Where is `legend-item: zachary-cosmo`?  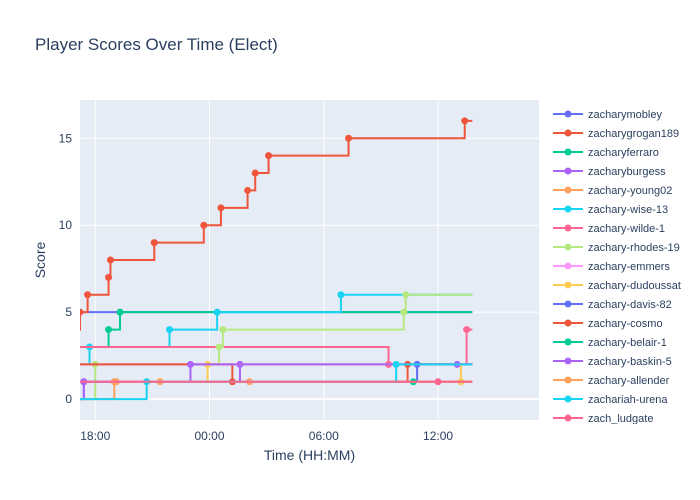 legend-item: zachary-cosmo is located at coordinates (608, 324).